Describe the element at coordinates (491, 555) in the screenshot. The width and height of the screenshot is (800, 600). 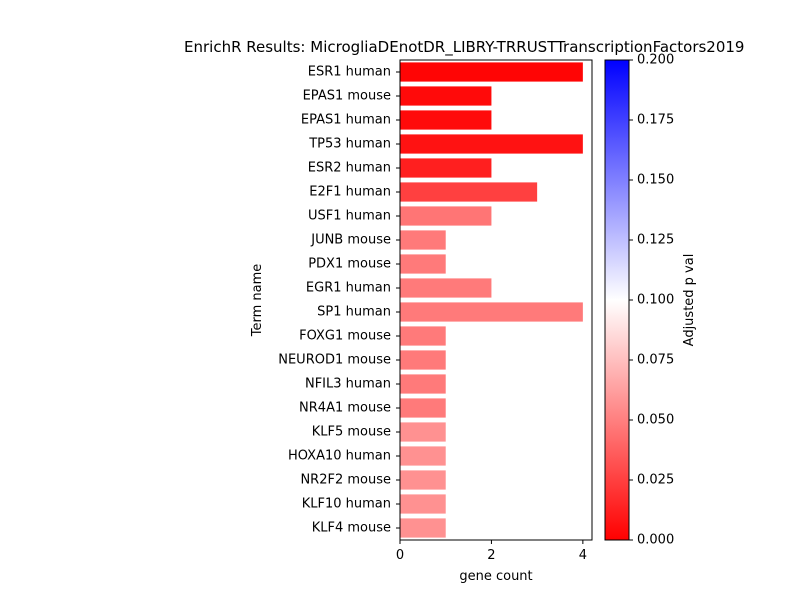
I see `x-tick-label: 2` at that location.